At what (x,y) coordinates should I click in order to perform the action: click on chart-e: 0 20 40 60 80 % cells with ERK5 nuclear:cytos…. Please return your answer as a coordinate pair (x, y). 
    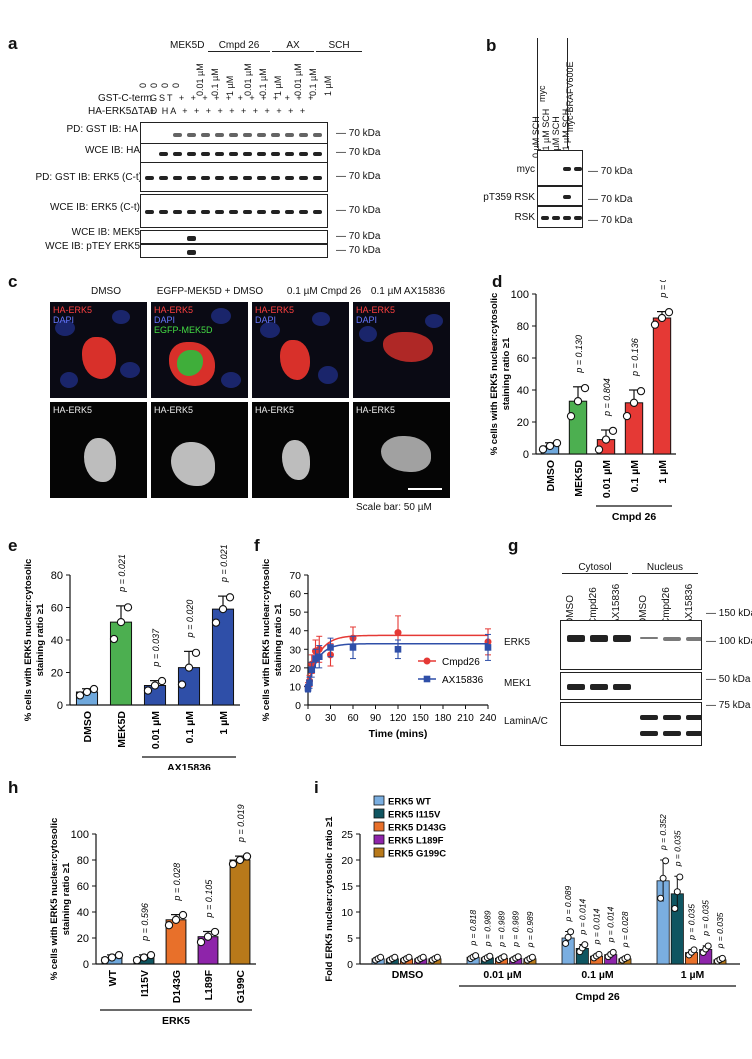
    Looking at the image, I should click on (131, 657).